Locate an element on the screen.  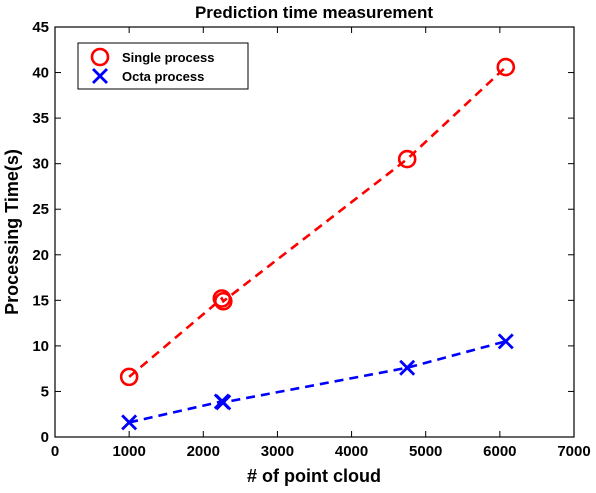
y-tick-label: 35 is located at coordinates (40, 118).